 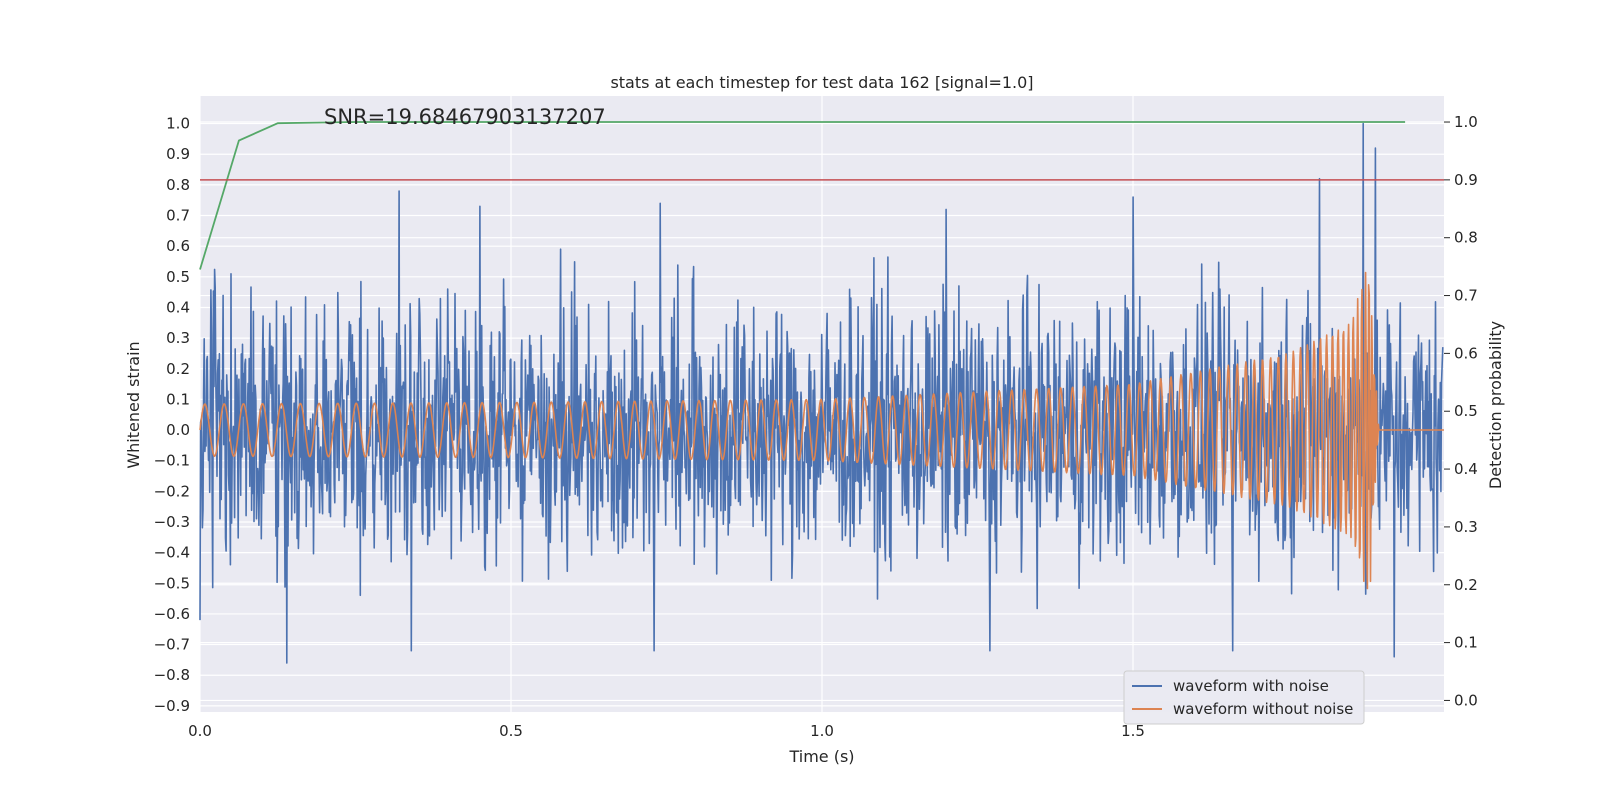 I want to click on y-right-tick-label: 0.7, so click(x=1466, y=296).